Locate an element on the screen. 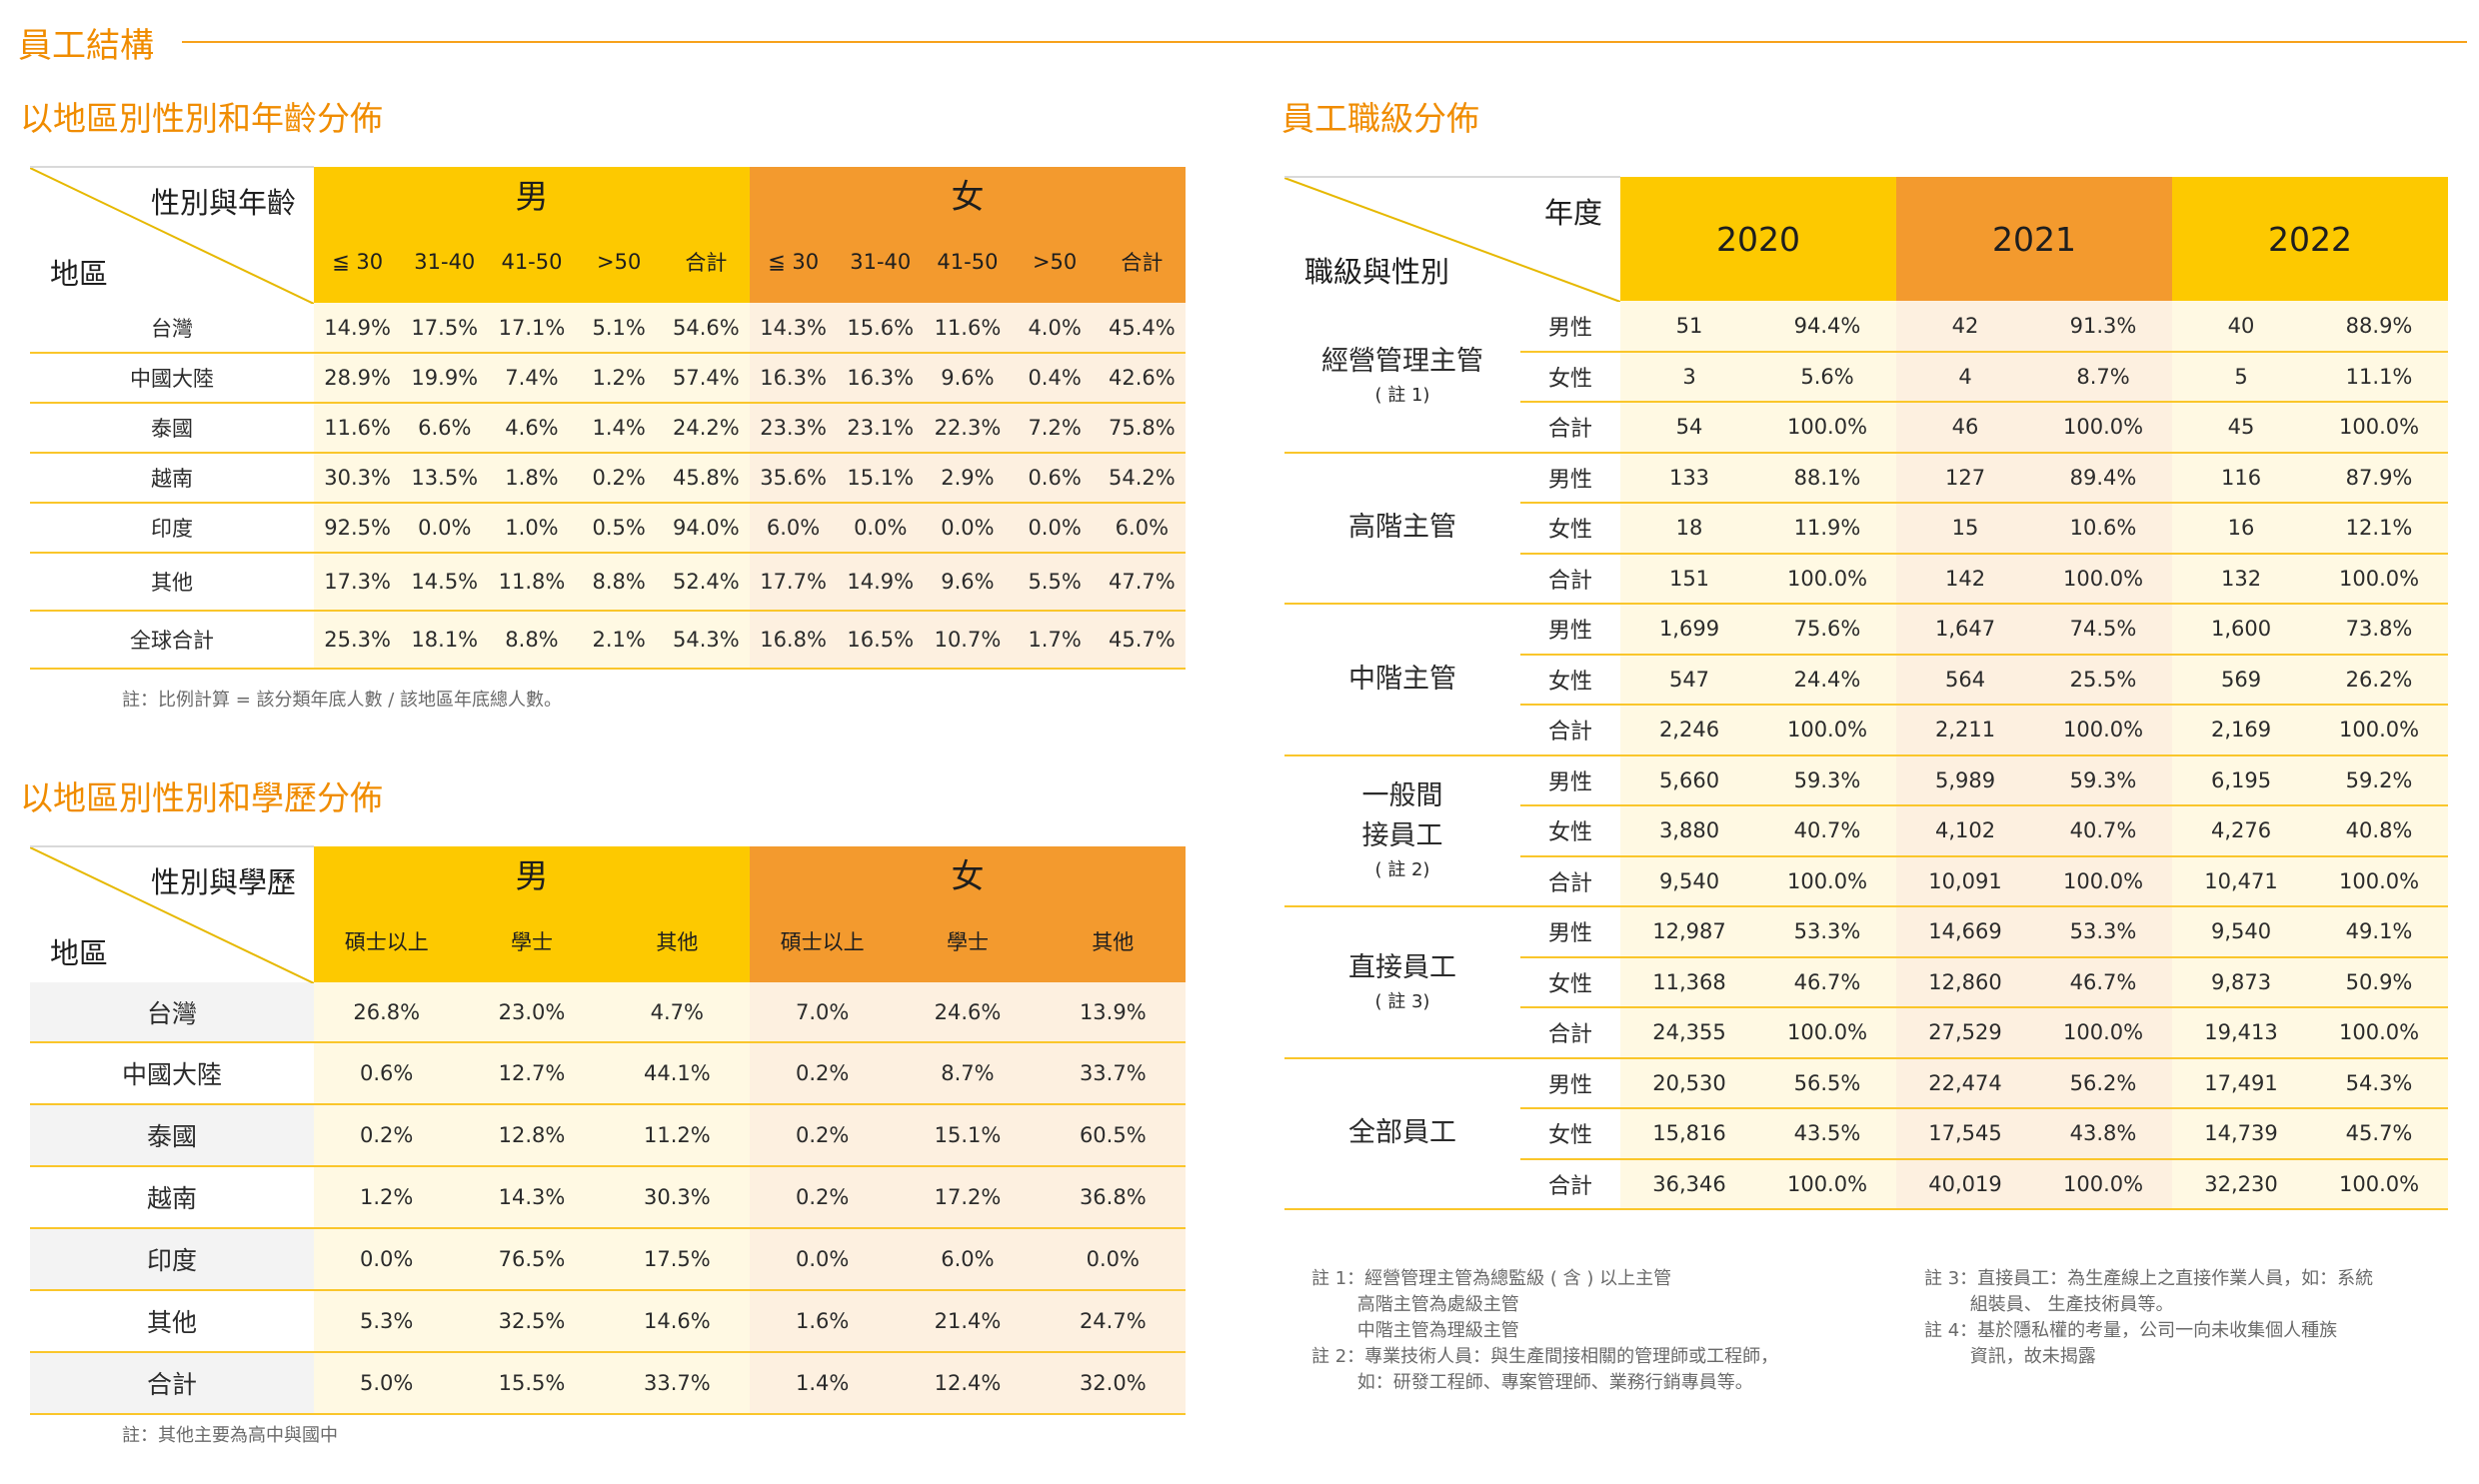  table-cell: 32.0% is located at coordinates (1113, 1383).